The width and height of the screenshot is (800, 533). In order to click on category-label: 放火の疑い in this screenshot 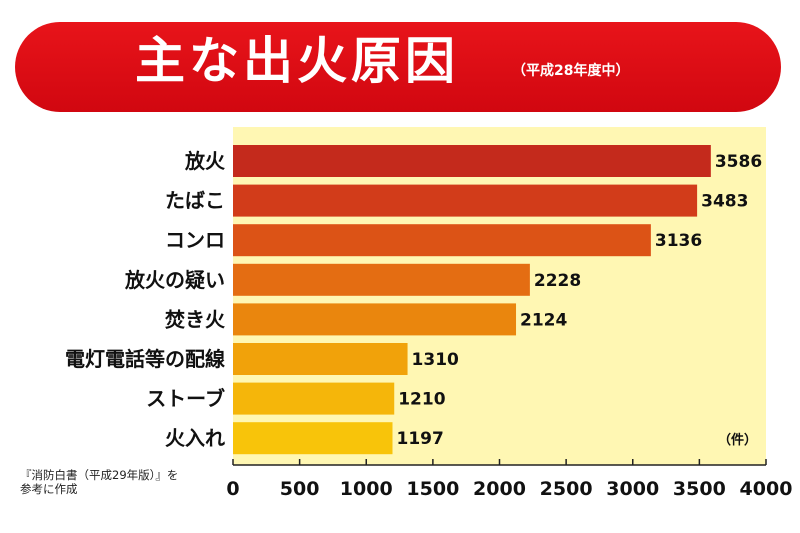, I will do `click(174, 280)`.